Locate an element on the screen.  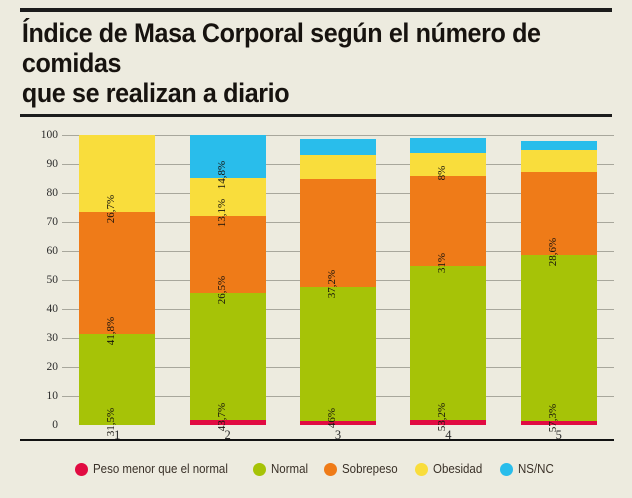
bar-column: 31,5% 41,8% 26,7% is located at coordinates (117, 285).